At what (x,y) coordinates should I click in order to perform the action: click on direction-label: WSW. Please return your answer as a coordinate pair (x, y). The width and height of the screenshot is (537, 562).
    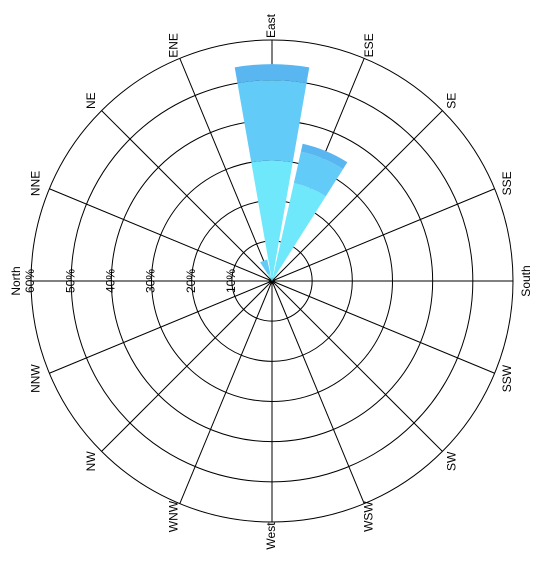
    Looking at the image, I should click on (369, 516).